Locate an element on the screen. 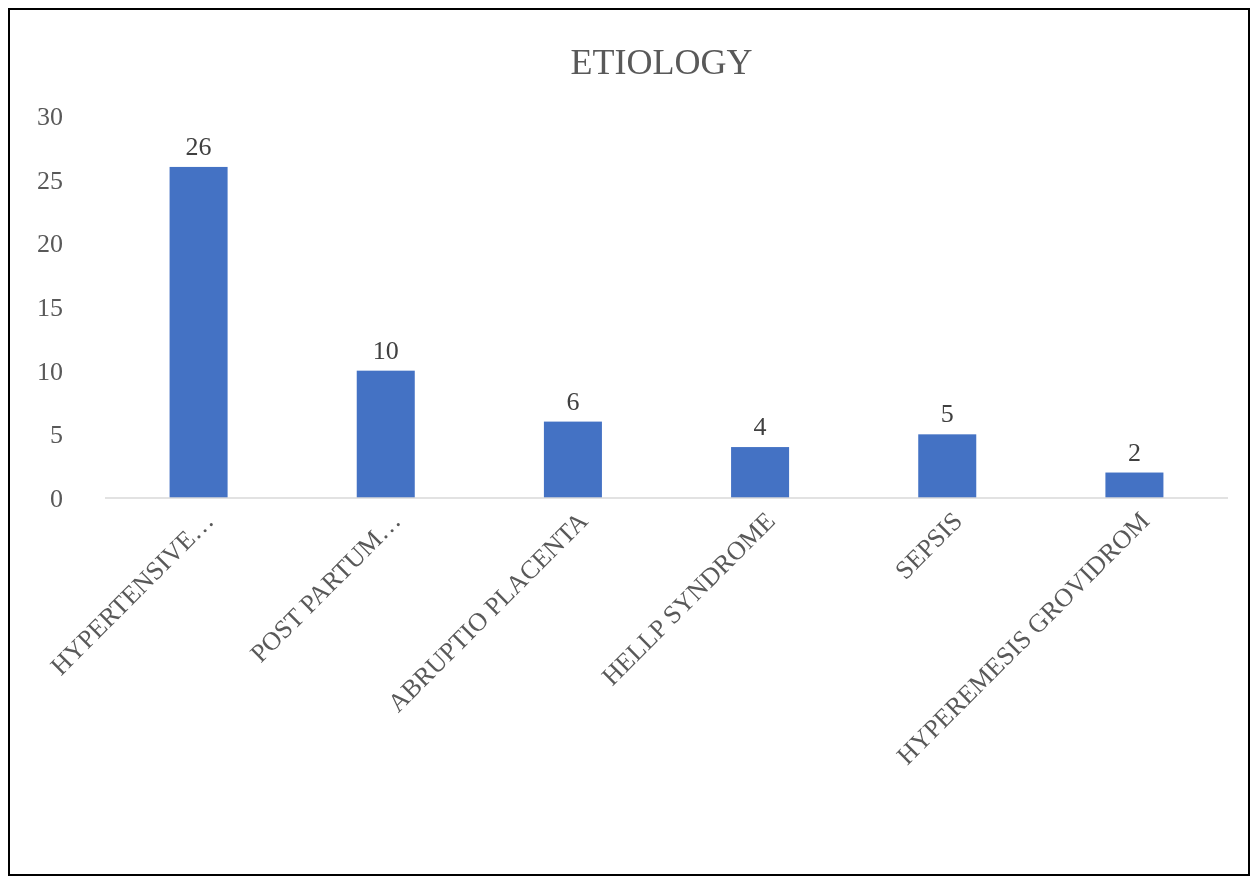 Image resolution: width=1258 pixels, height=882 pixels. y-tick-label: 15 is located at coordinates (50, 308).